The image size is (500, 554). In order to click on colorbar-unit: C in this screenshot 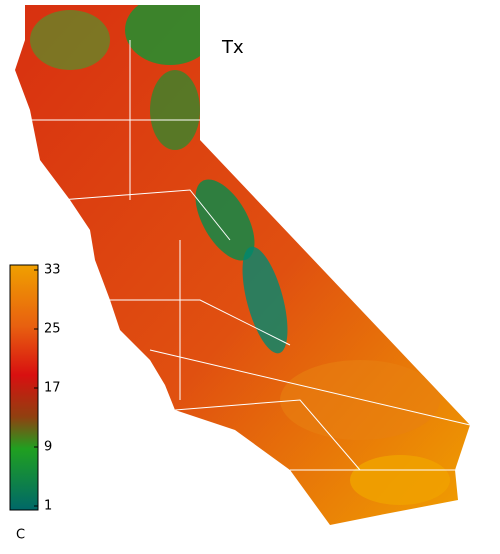, I will do `click(20, 535)`.